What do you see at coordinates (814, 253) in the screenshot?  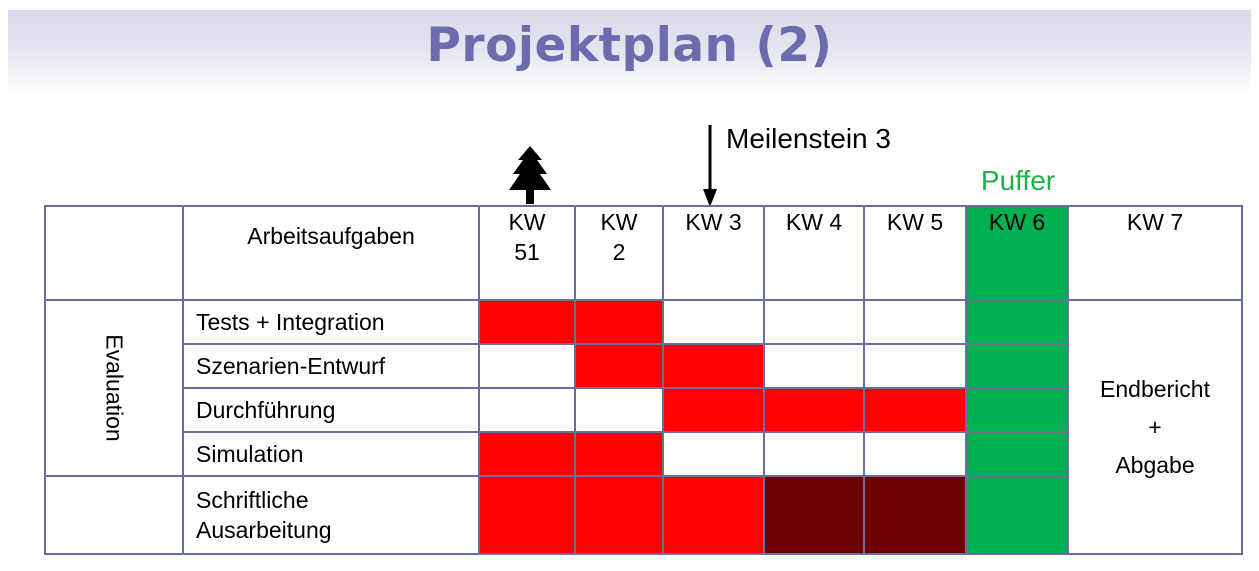 I see `week-header: KW 4` at bounding box center [814, 253].